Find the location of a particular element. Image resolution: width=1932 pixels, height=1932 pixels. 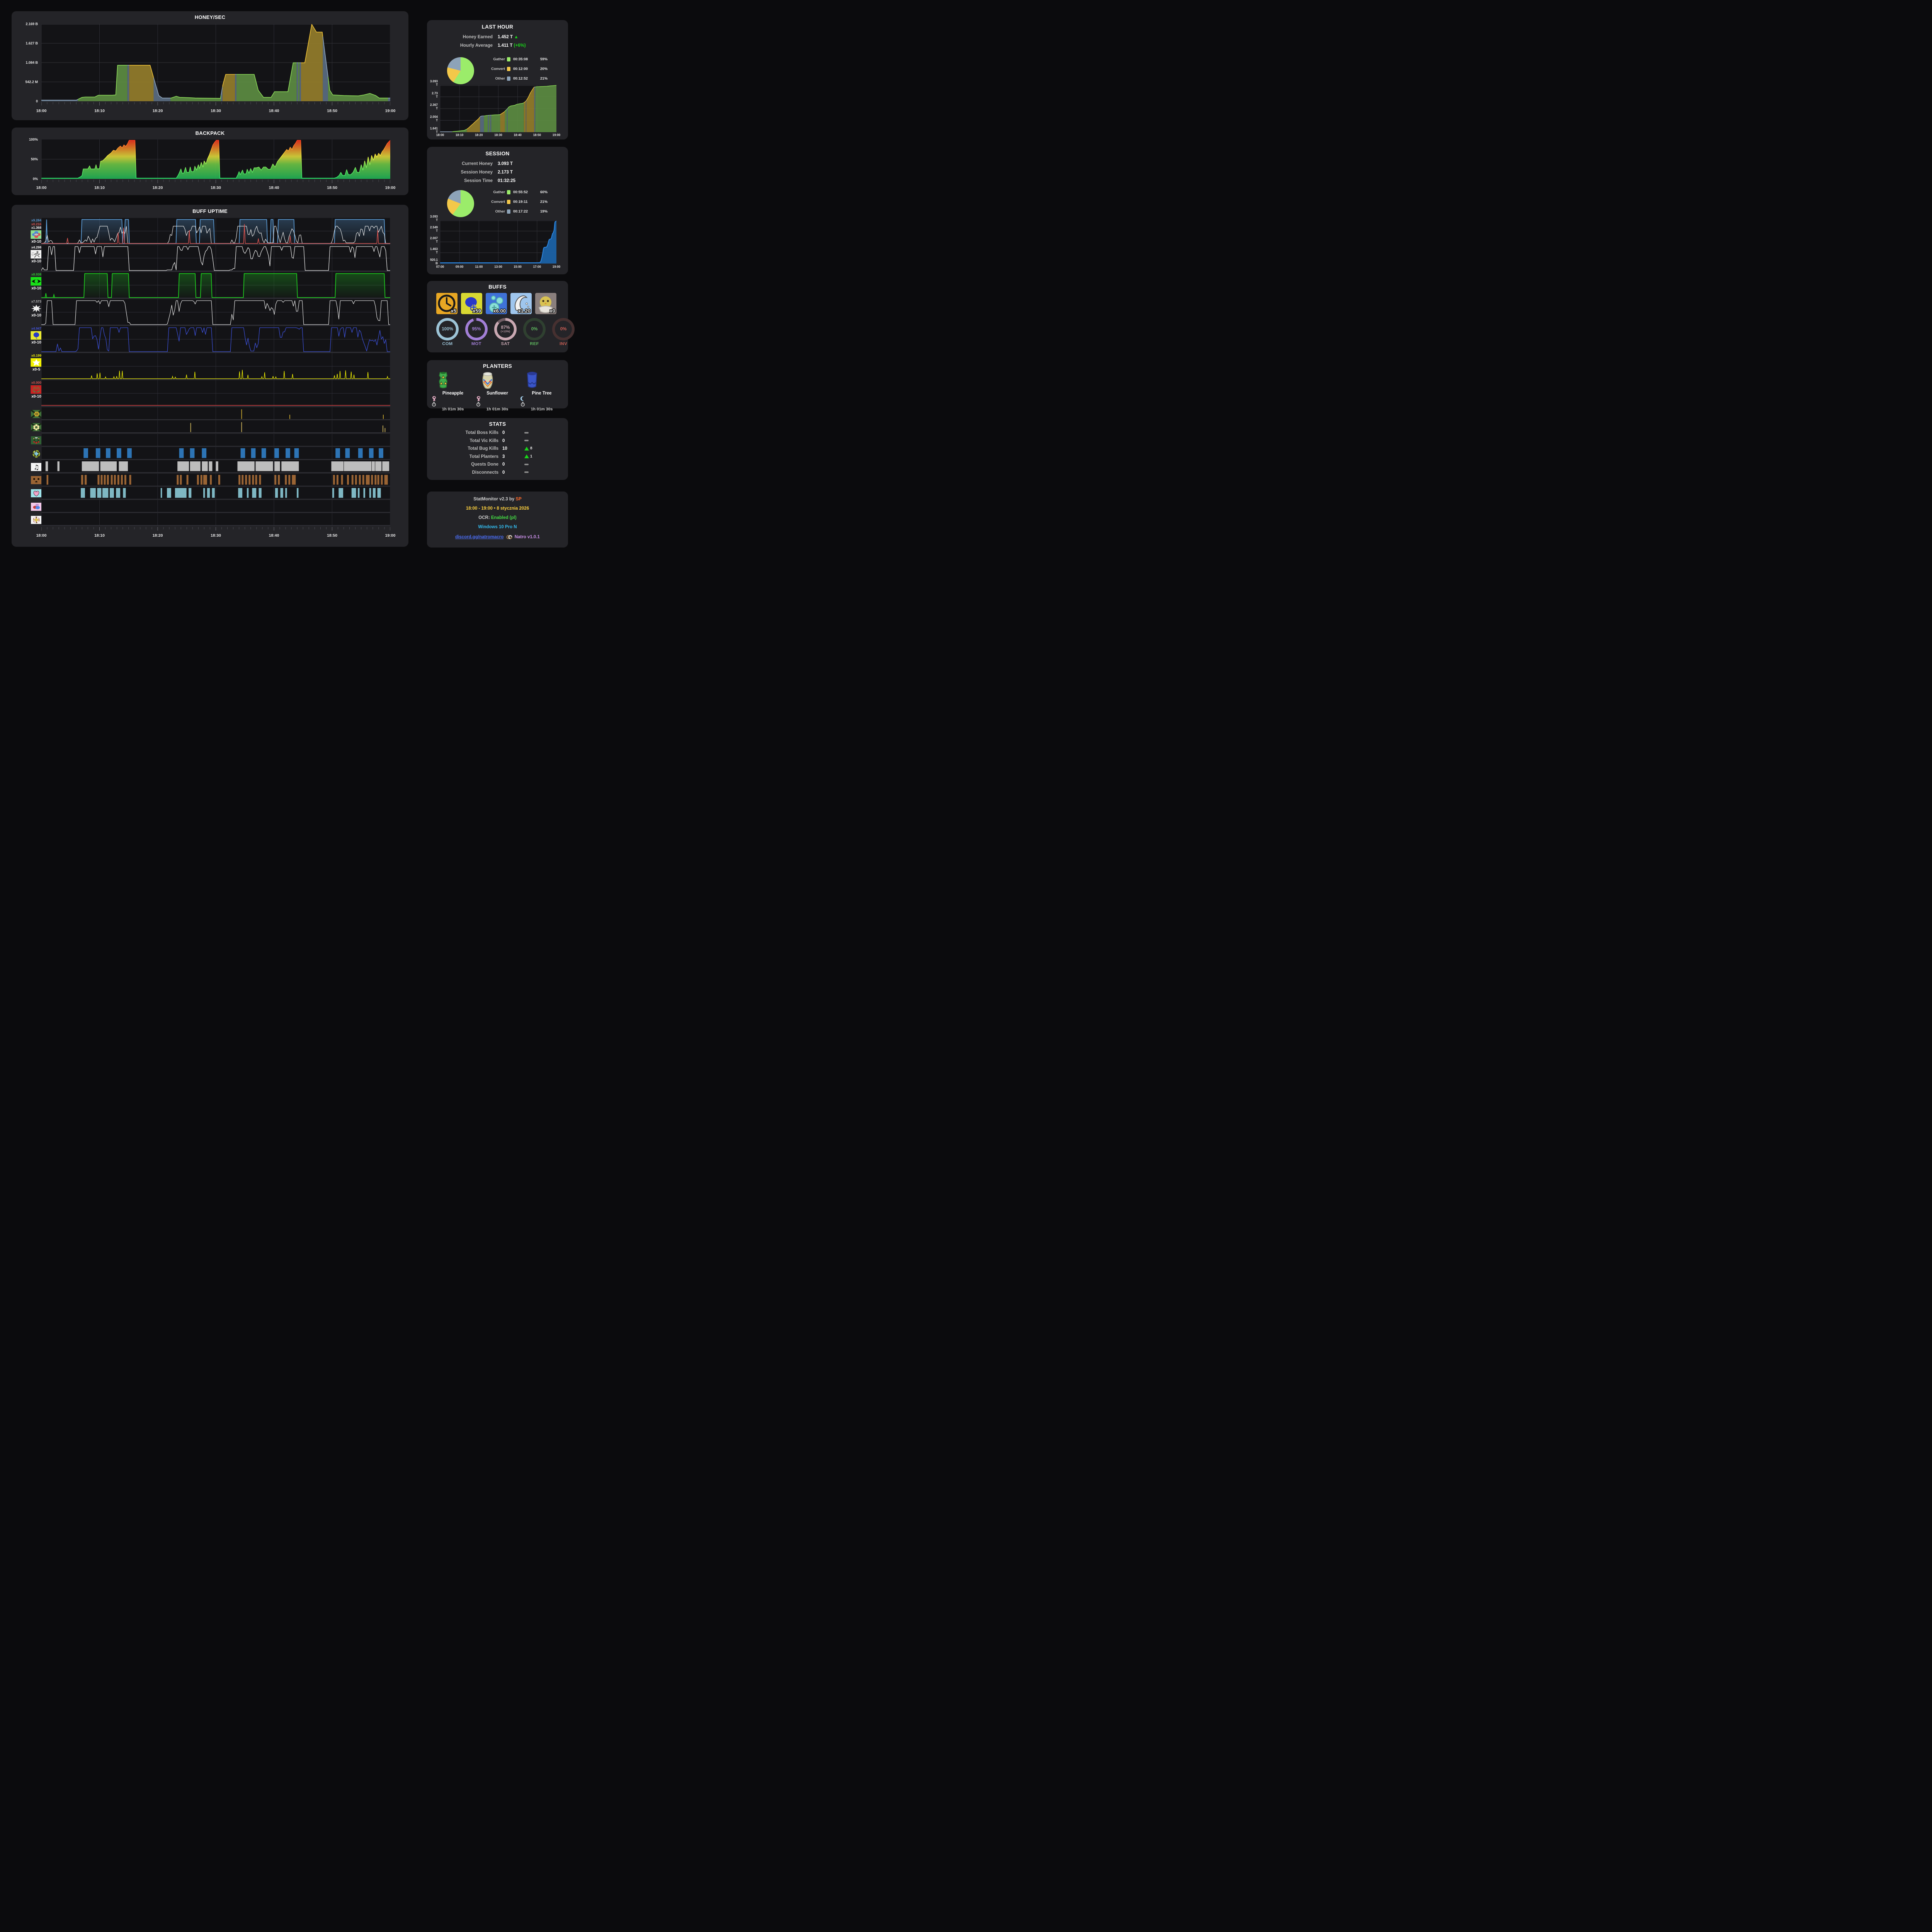

discord-natro-line: discord.gg/natromacro Natro v1.0.1 is located at coordinates (498, 537).